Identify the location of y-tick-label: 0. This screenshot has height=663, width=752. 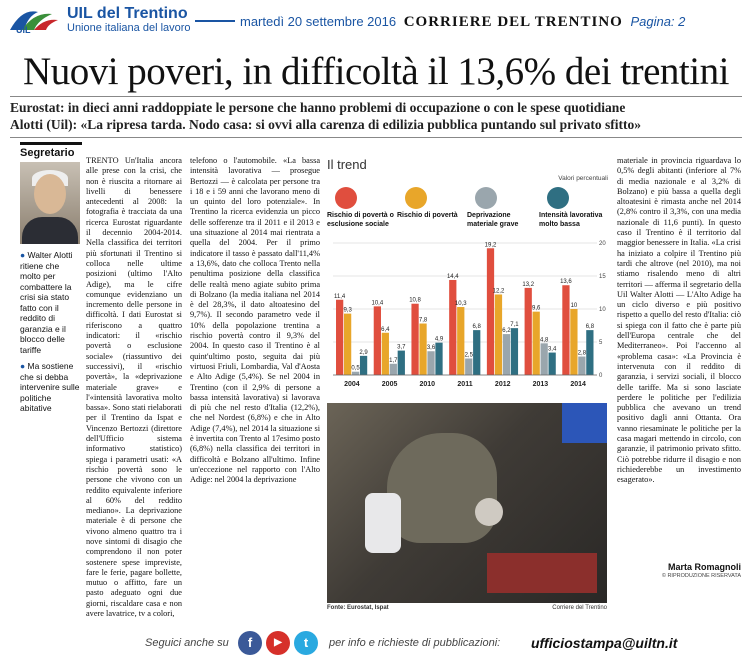
(601, 376).